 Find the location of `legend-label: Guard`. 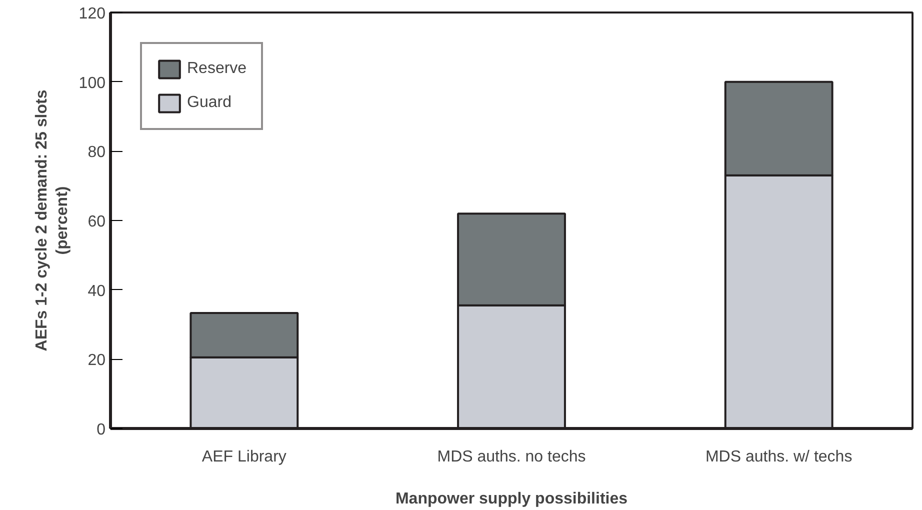

legend-label: Guard is located at coordinates (209, 103).